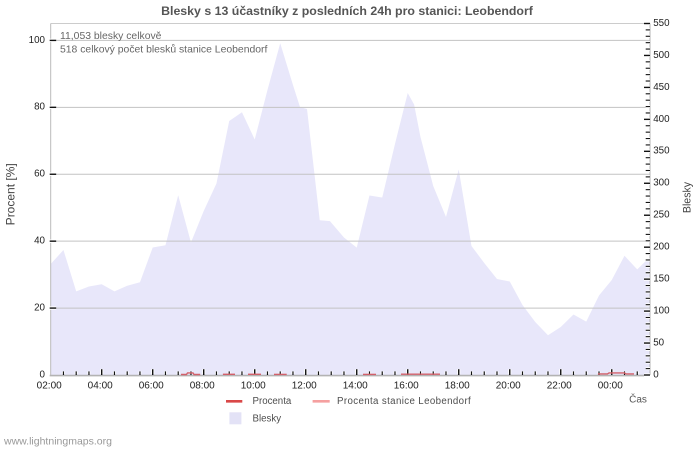  What do you see at coordinates (658, 342) in the screenshot?
I see `svg-text: 50` at bounding box center [658, 342].